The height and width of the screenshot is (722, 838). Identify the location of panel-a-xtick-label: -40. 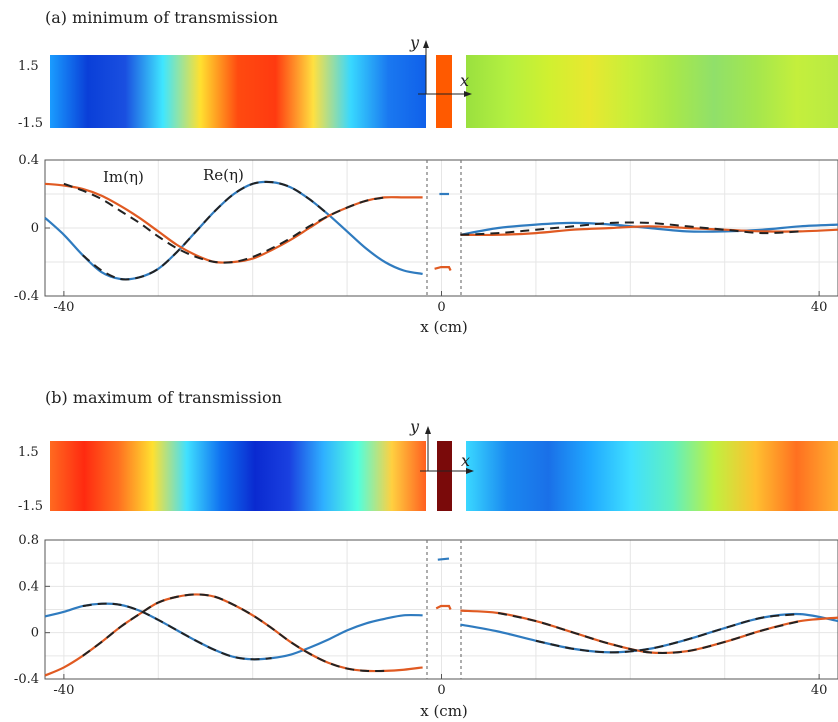
(63, 307).